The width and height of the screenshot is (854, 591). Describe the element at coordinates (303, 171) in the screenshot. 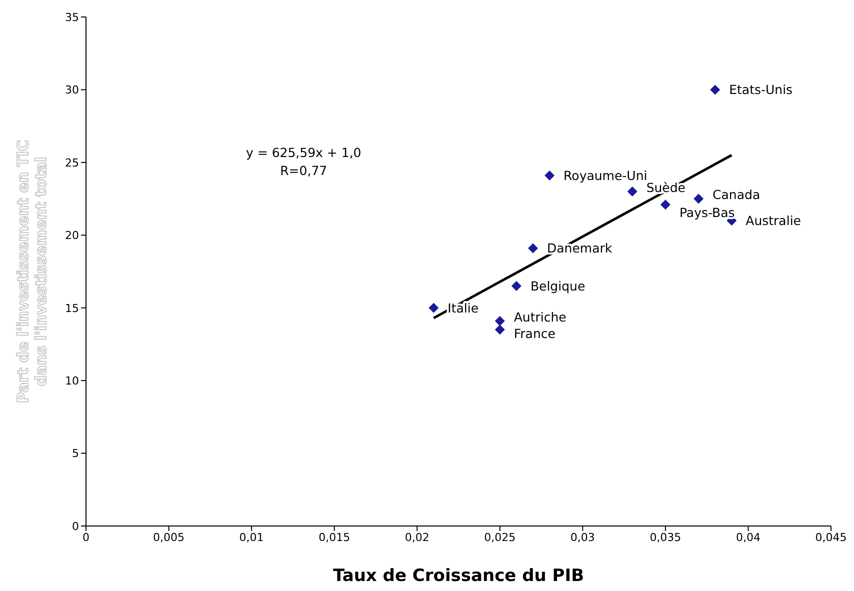

I see `annotation: R=0,77` at that location.